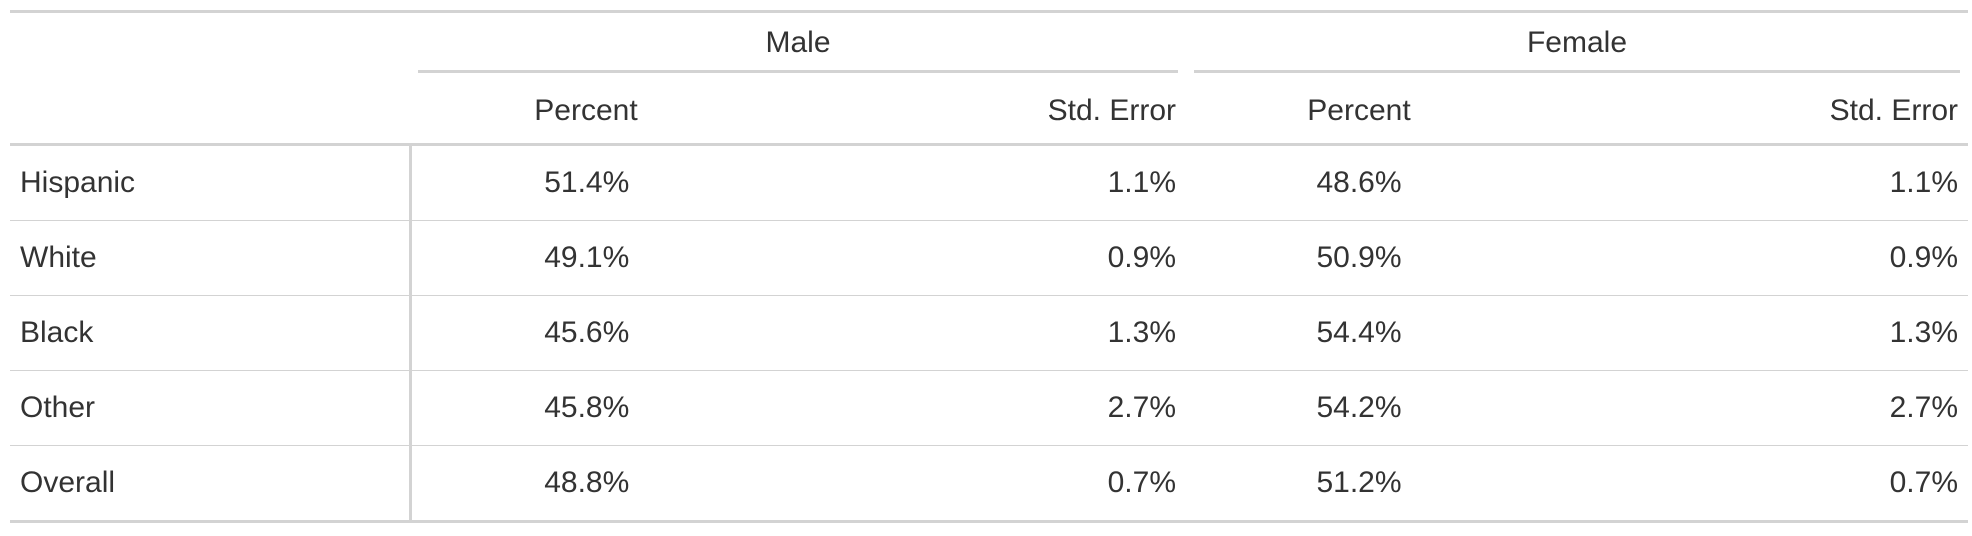  What do you see at coordinates (586, 112) in the screenshot?
I see `column-header-male-percent: Percent` at bounding box center [586, 112].